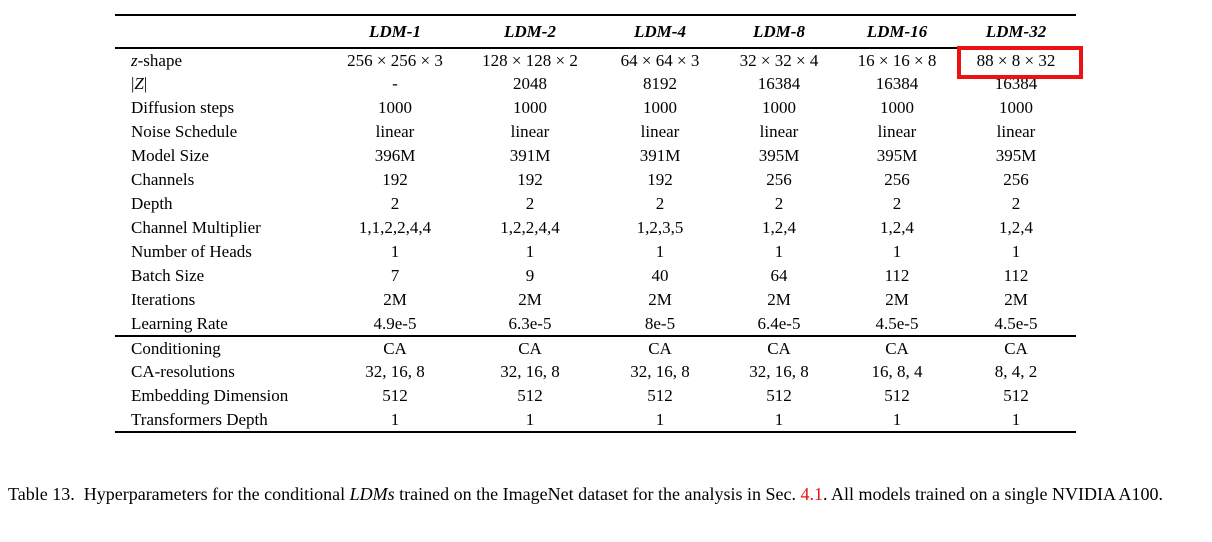 The width and height of the screenshot is (1212, 542). Describe the element at coordinates (595, 396) in the screenshot. I see `table-row: Embedding Dimension 512 512 512 512 512 512` at that location.